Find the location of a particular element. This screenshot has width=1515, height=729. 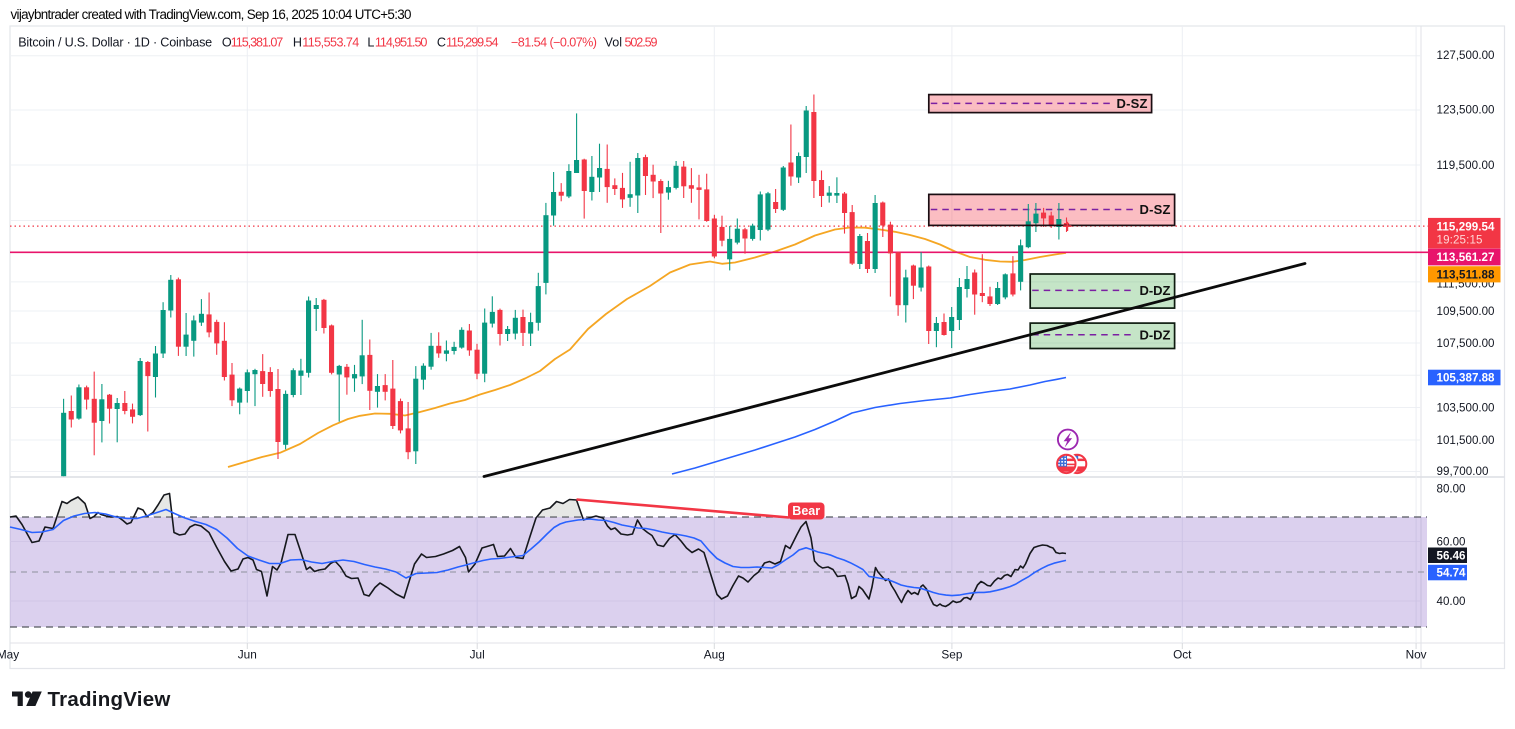

svg-text: Nov is located at coordinates (1416, 655).